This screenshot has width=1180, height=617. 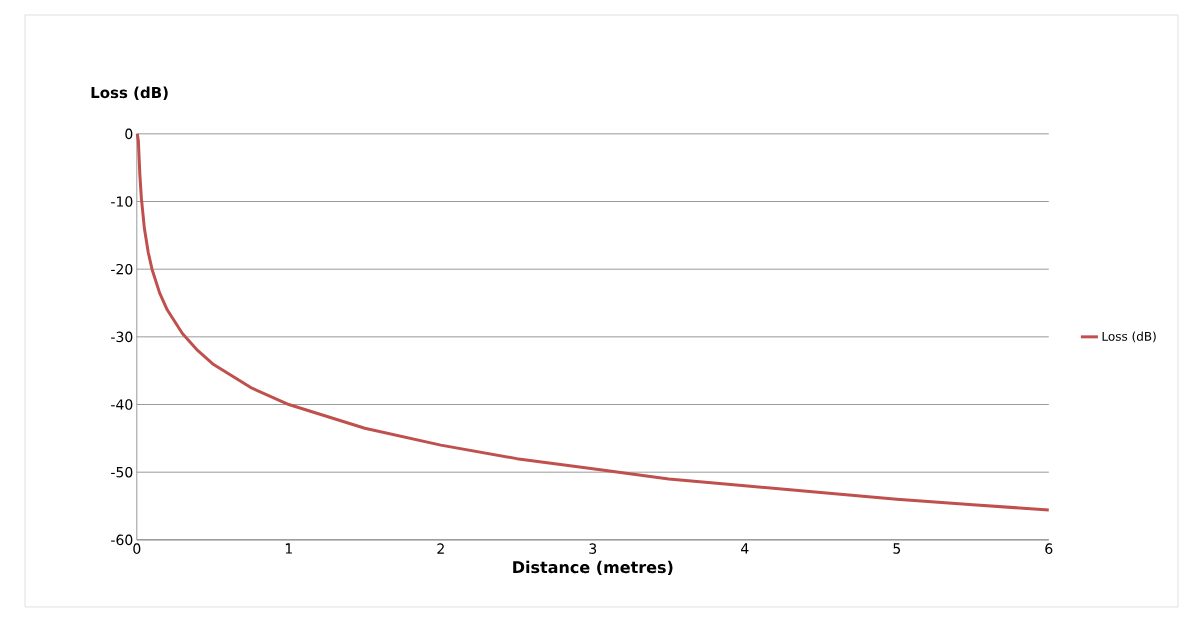 I want to click on y-axis-title: Loss (dB), so click(x=129, y=93).